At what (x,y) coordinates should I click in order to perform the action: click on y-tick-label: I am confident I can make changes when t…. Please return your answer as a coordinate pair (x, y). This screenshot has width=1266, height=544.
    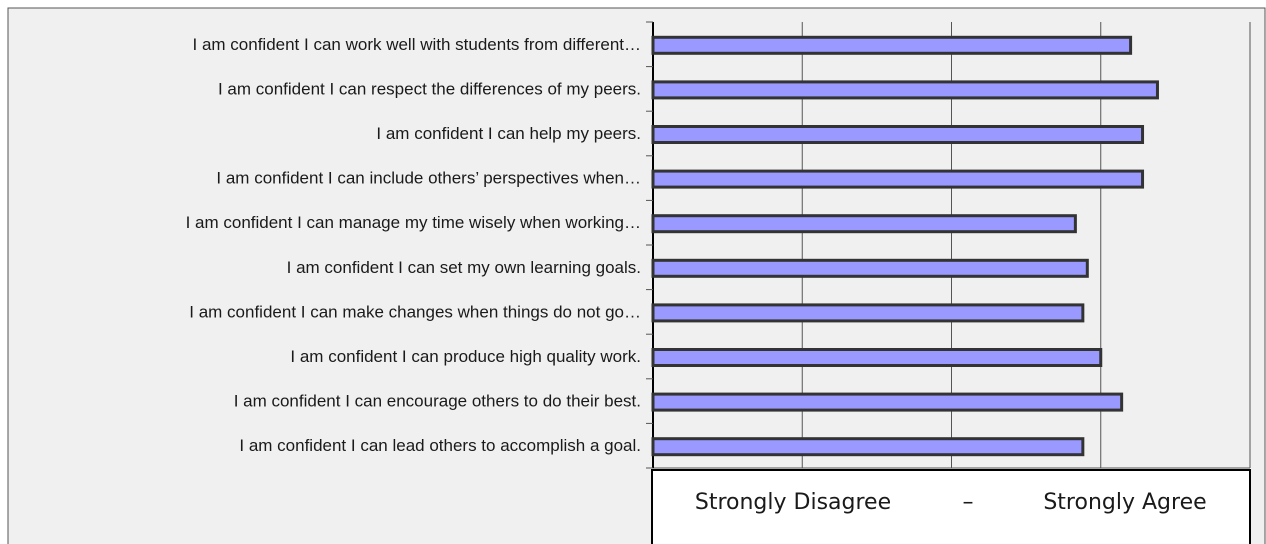
    Looking at the image, I should click on (415, 311).